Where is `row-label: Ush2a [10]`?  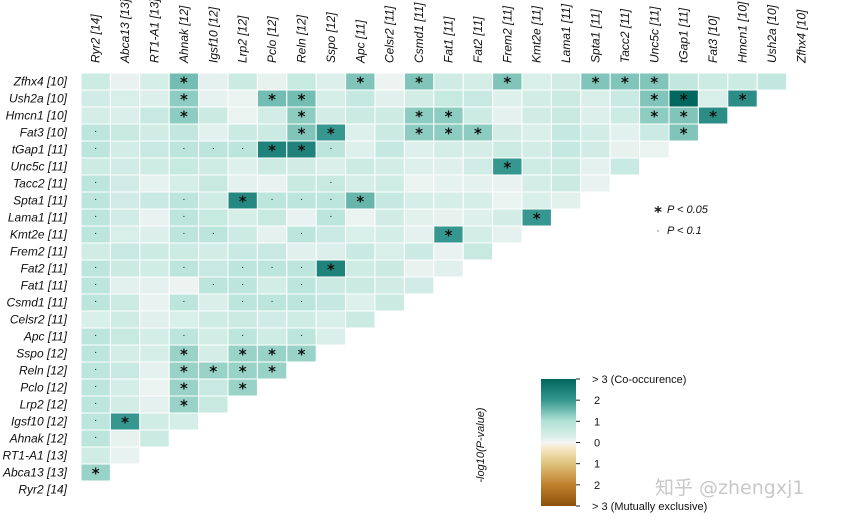
row-label: Ush2a [10] is located at coordinates (38, 99).